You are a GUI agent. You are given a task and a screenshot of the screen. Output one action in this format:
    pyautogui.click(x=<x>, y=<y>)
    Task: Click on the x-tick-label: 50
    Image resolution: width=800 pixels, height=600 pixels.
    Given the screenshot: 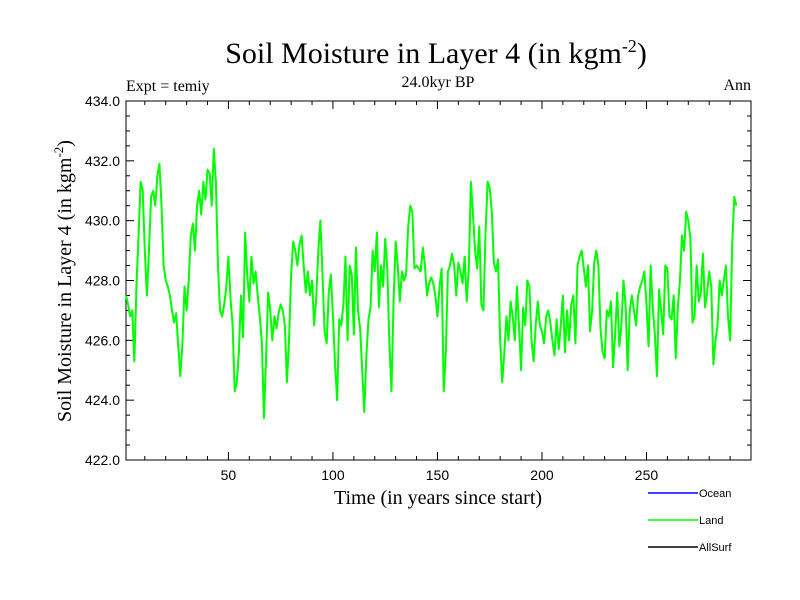 What is the action you would take?
    pyautogui.click(x=229, y=475)
    